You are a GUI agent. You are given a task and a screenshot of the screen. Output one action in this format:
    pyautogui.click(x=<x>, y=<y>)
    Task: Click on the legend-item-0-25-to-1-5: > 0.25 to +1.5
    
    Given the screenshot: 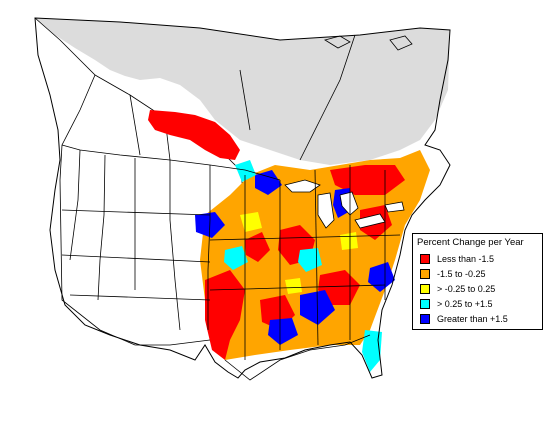 What is the action you would take?
    pyautogui.click(x=481, y=305)
    